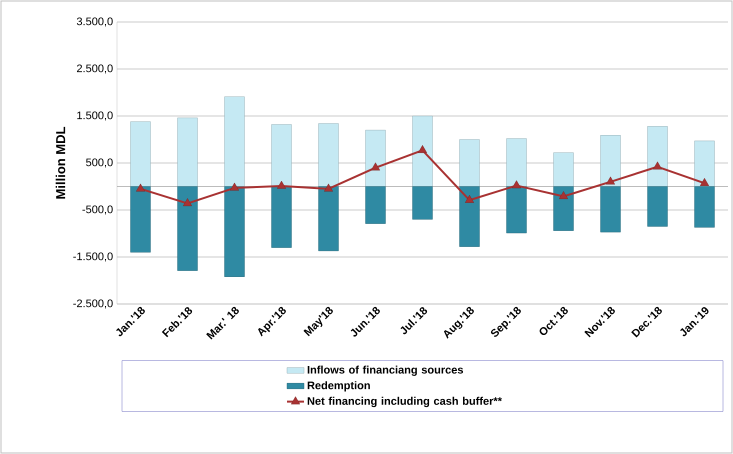 Image resolution: width=733 pixels, height=454 pixels. What do you see at coordinates (94, 69) in the screenshot?
I see `y-tick-label: 2.500,0` at bounding box center [94, 69].